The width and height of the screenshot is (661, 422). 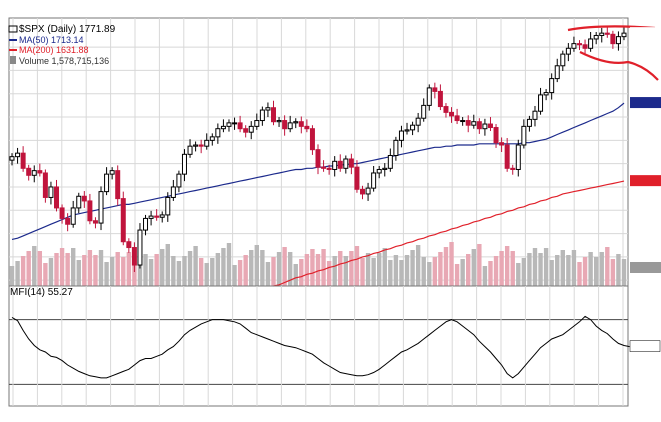 What do you see at coordinates (320, 347) in the screenshot?
I see `mfi-line` at bounding box center [320, 347].